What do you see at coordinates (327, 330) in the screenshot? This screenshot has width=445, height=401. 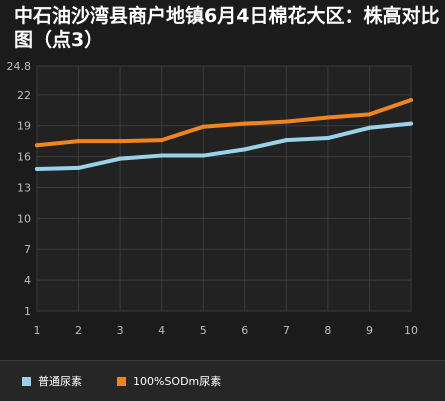 I see `x-tick-label: 8` at bounding box center [327, 330].